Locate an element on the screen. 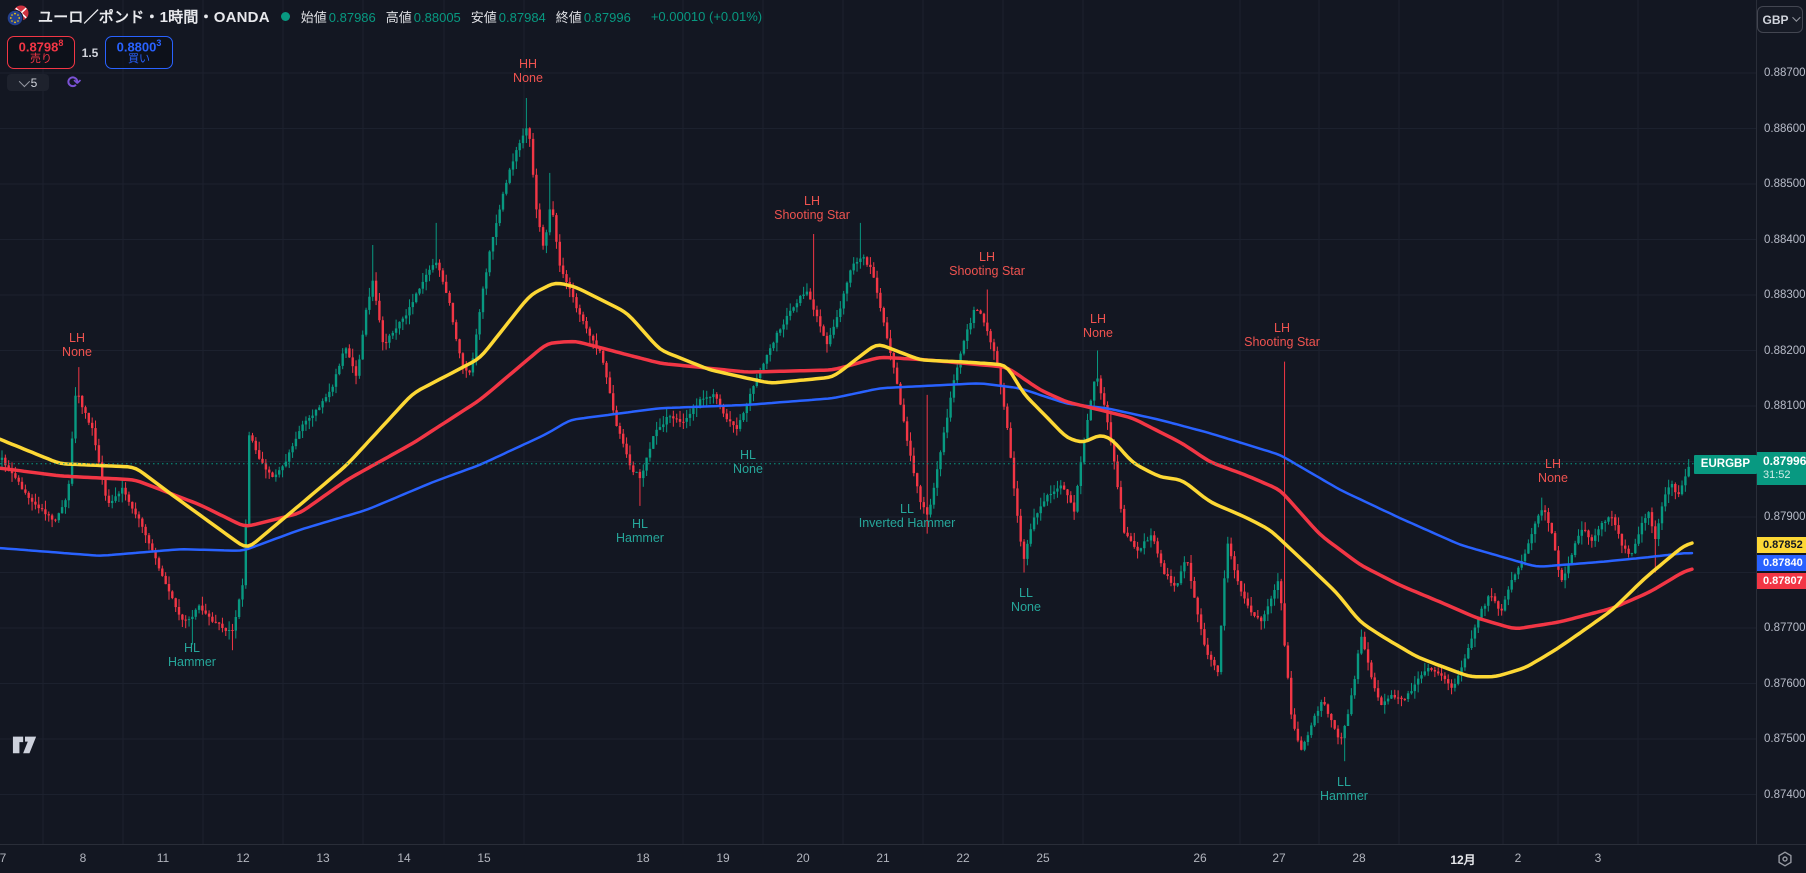 The image size is (1806, 873). market-open-dot-icon is located at coordinates (285, 16).